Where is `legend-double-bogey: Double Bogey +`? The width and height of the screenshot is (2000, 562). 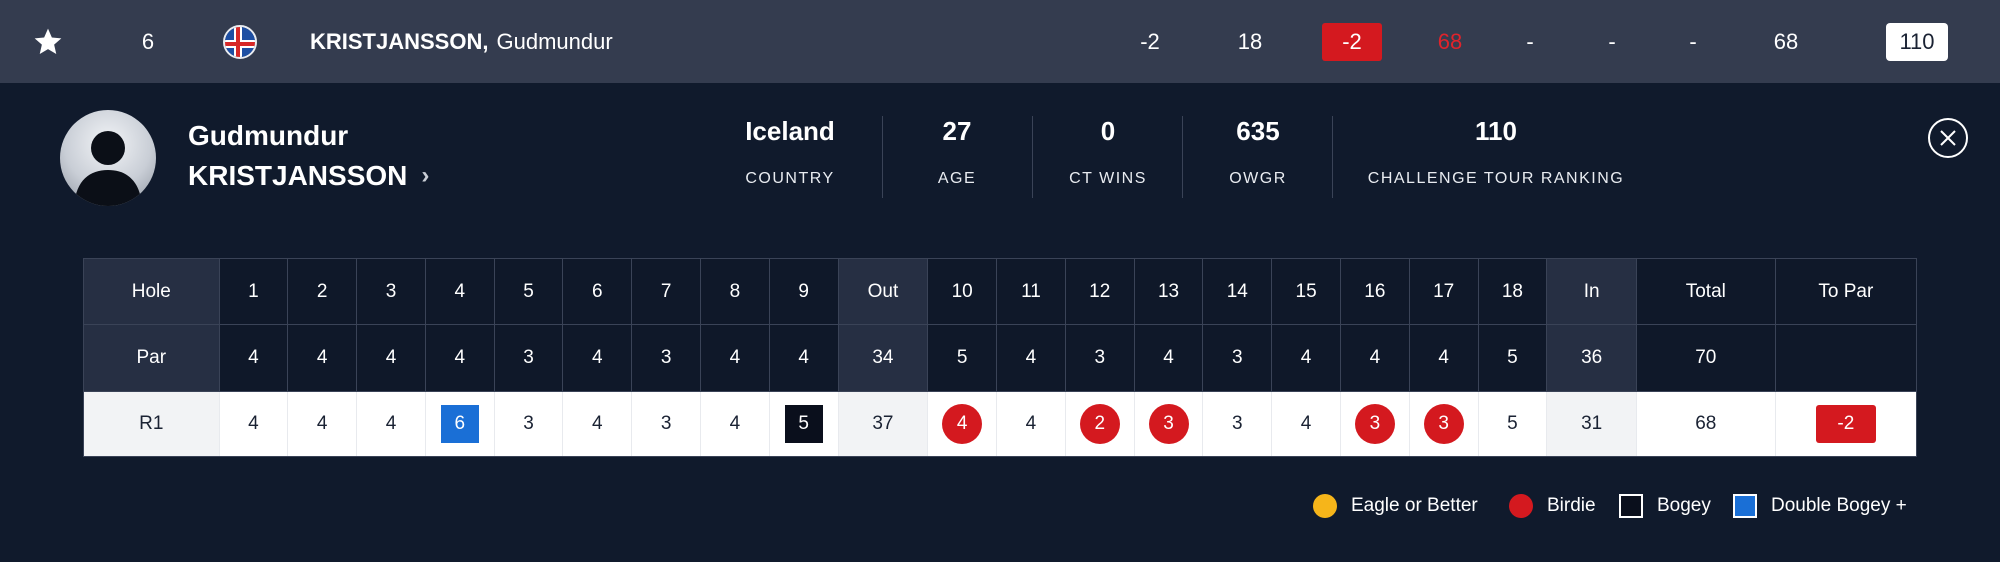 legend-double-bogey: Double Bogey + is located at coordinates (1820, 506).